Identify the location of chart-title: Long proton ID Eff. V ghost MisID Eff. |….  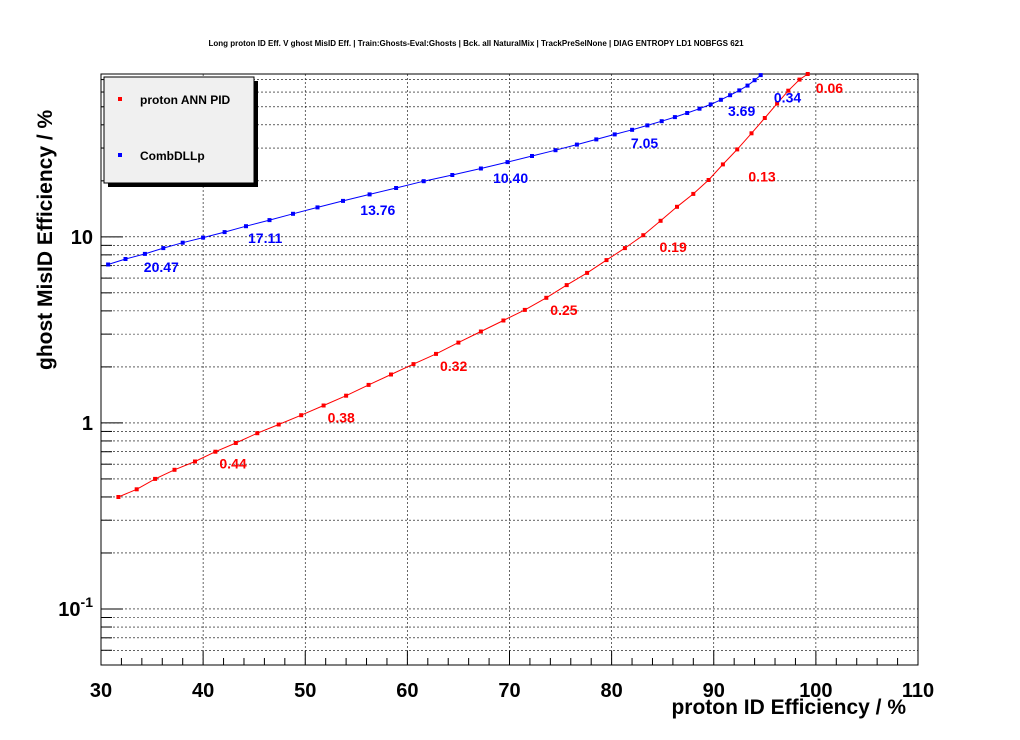
(476, 43).